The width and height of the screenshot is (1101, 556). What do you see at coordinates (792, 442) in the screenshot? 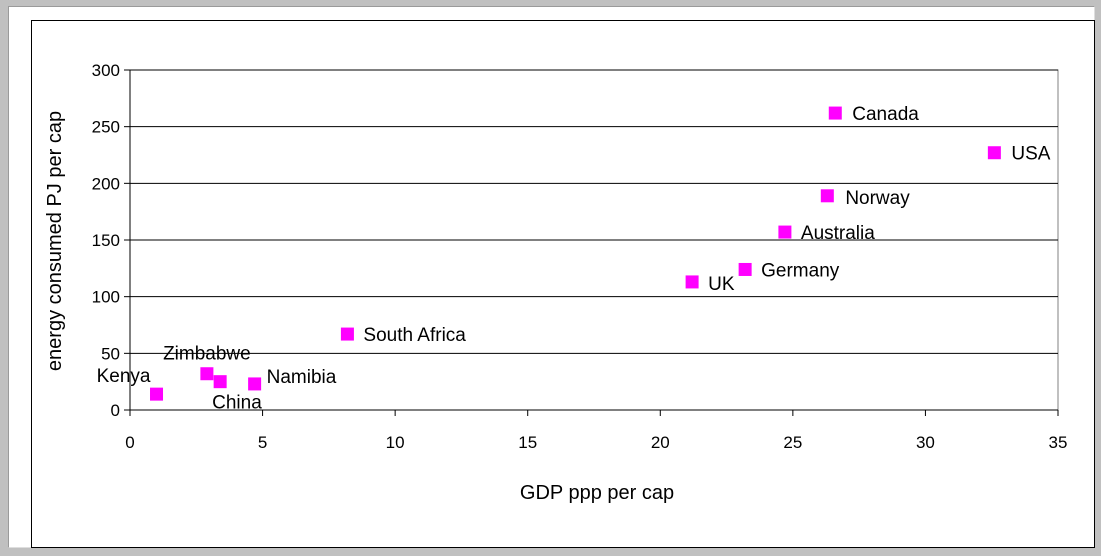
I see `x-tick-label: 25` at bounding box center [792, 442].